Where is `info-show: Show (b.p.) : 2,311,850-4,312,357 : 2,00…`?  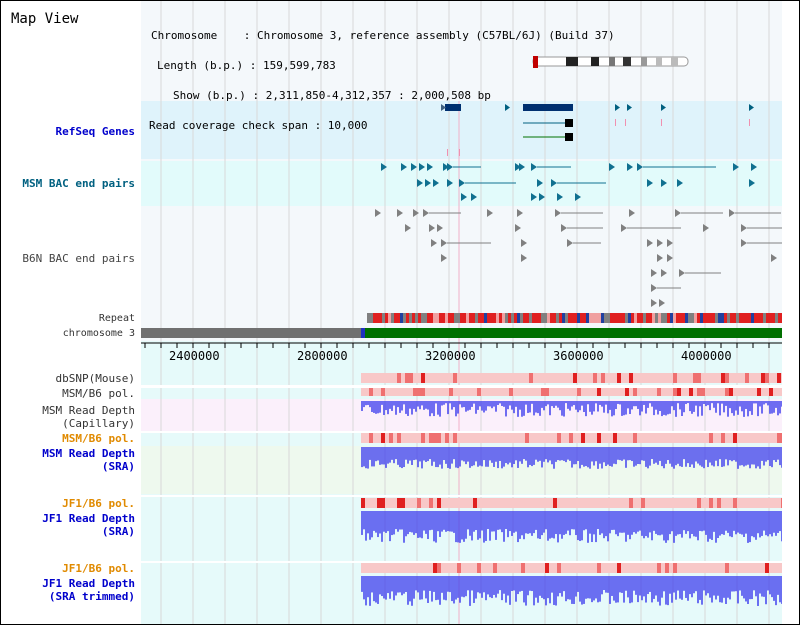 info-show: Show (b.p.) : 2,311,850-4,312,357 : 2,00… is located at coordinates (332, 95).